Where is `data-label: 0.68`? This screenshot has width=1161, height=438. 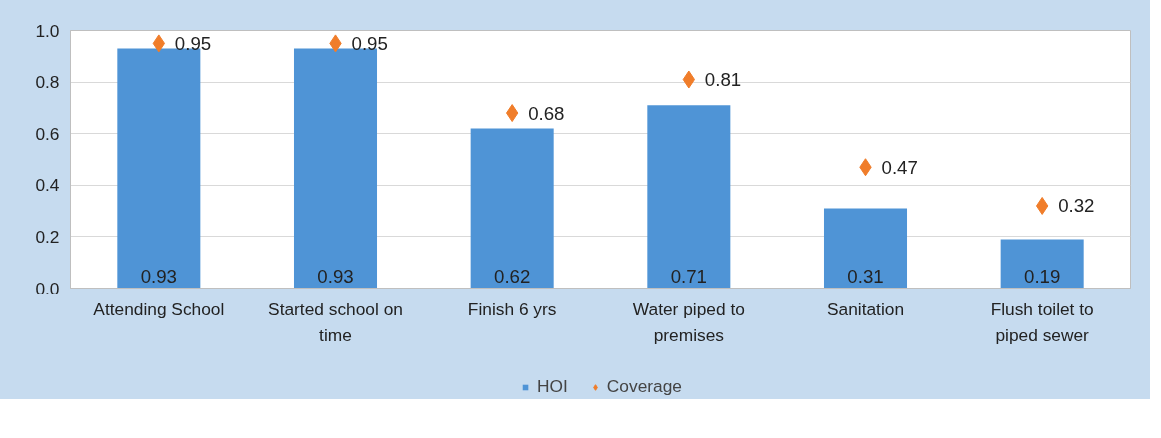 data-label: 0.68 is located at coordinates (546, 113).